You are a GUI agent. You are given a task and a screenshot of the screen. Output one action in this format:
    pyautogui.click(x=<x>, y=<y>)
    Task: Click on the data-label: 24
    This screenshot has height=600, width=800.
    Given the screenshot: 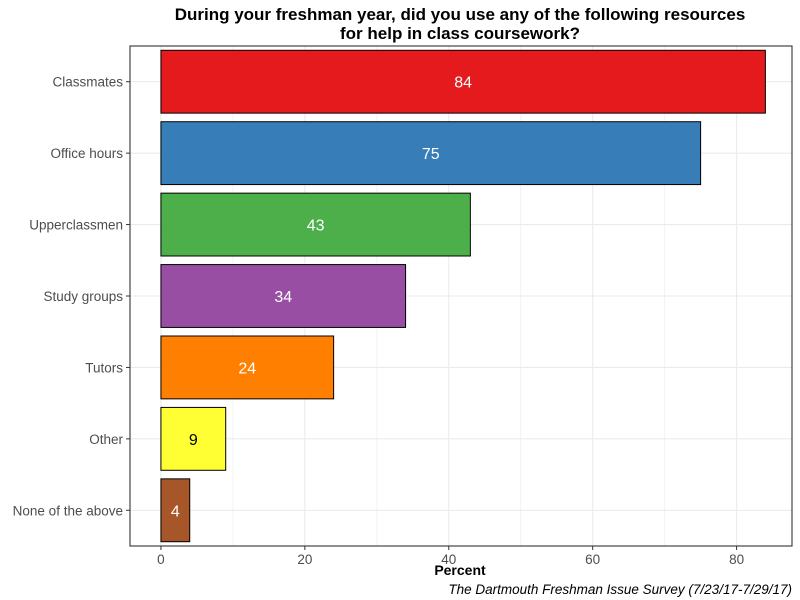 What is the action you would take?
    pyautogui.click(x=247, y=368)
    